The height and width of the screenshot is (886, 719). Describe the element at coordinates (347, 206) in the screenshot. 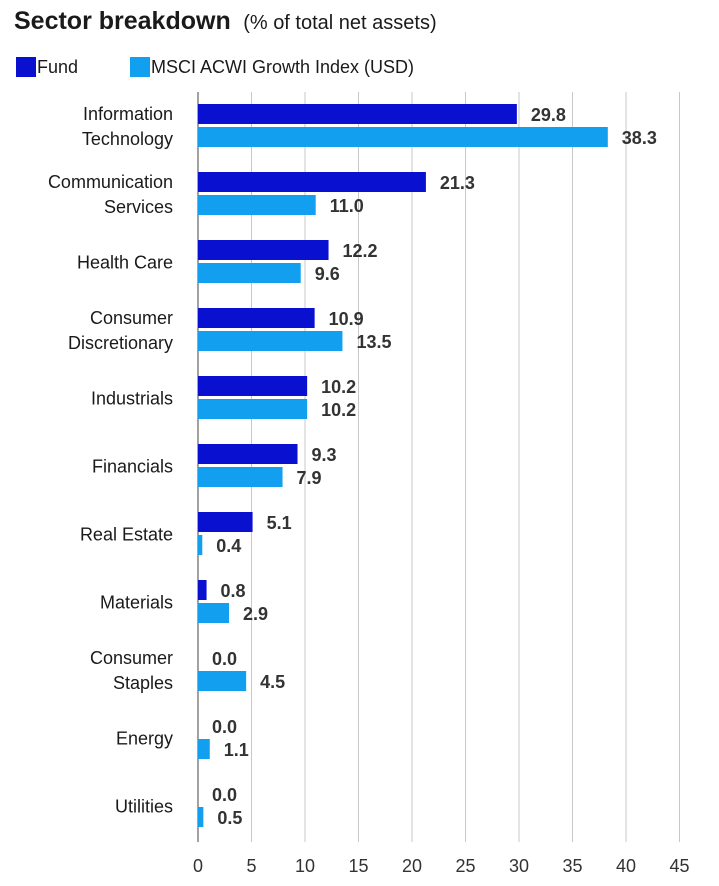

I see `value-label-index: 11.0` at that location.